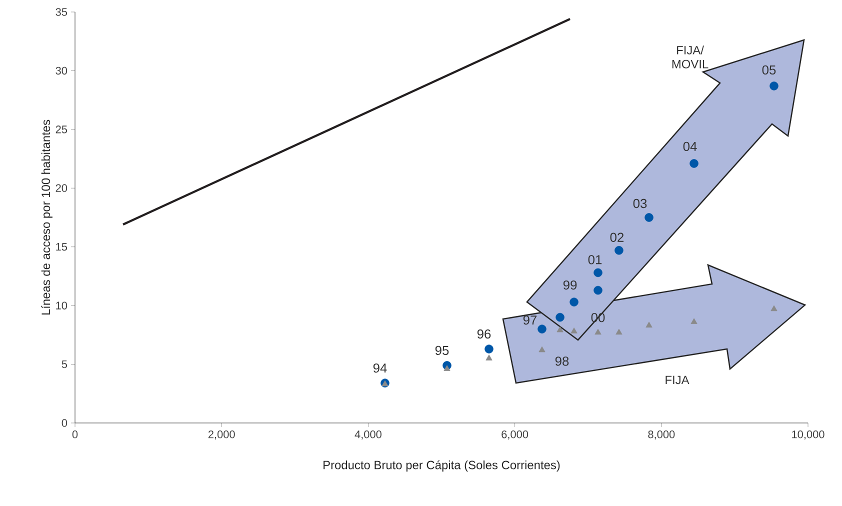 The height and width of the screenshot is (506, 842). What do you see at coordinates (65, 423) in the screenshot?
I see `y-tick-label: 0` at bounding box center [65, 423].